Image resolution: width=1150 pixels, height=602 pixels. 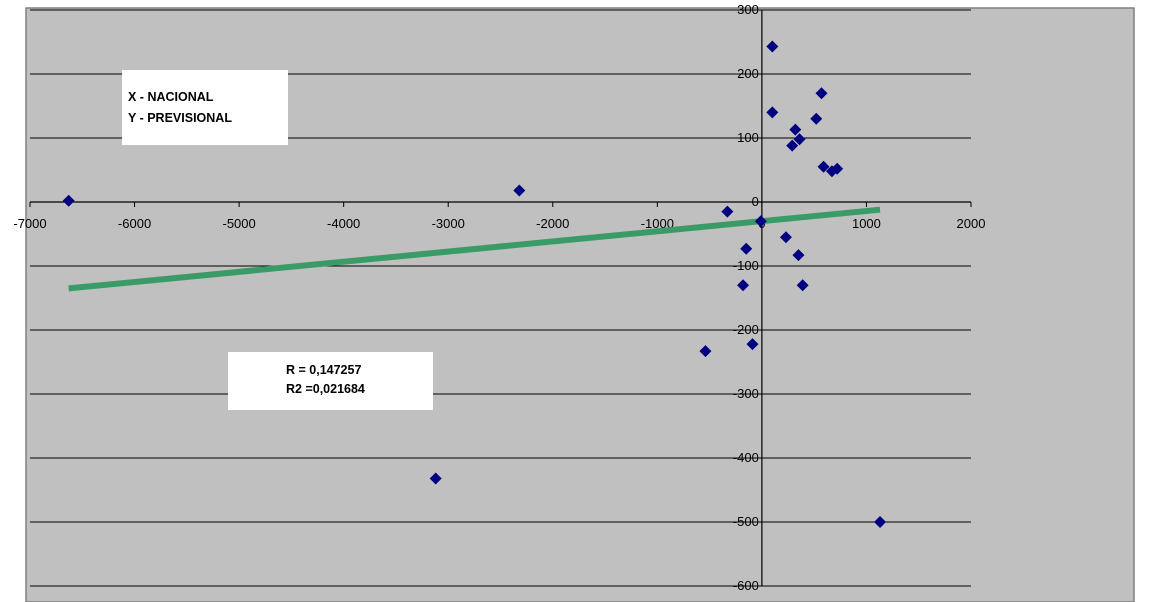 What do you see at coordinates (746, 585) in the screenshot?
I see `y-tick-label: -600` at bounding box center [746, 585].